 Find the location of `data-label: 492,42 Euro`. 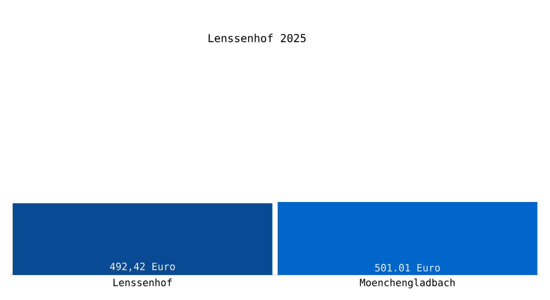

data-label: 492,42 Euro is located at coordinates (142, 267).